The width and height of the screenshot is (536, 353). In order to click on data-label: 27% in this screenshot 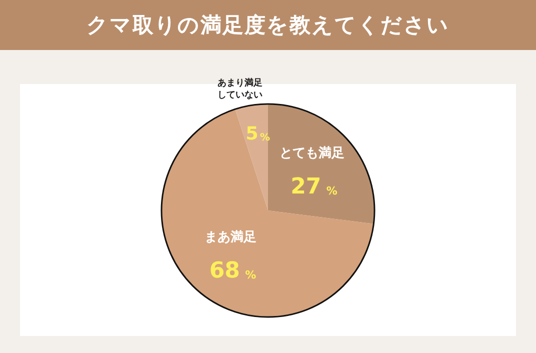, I will do `click(314, 187)`.